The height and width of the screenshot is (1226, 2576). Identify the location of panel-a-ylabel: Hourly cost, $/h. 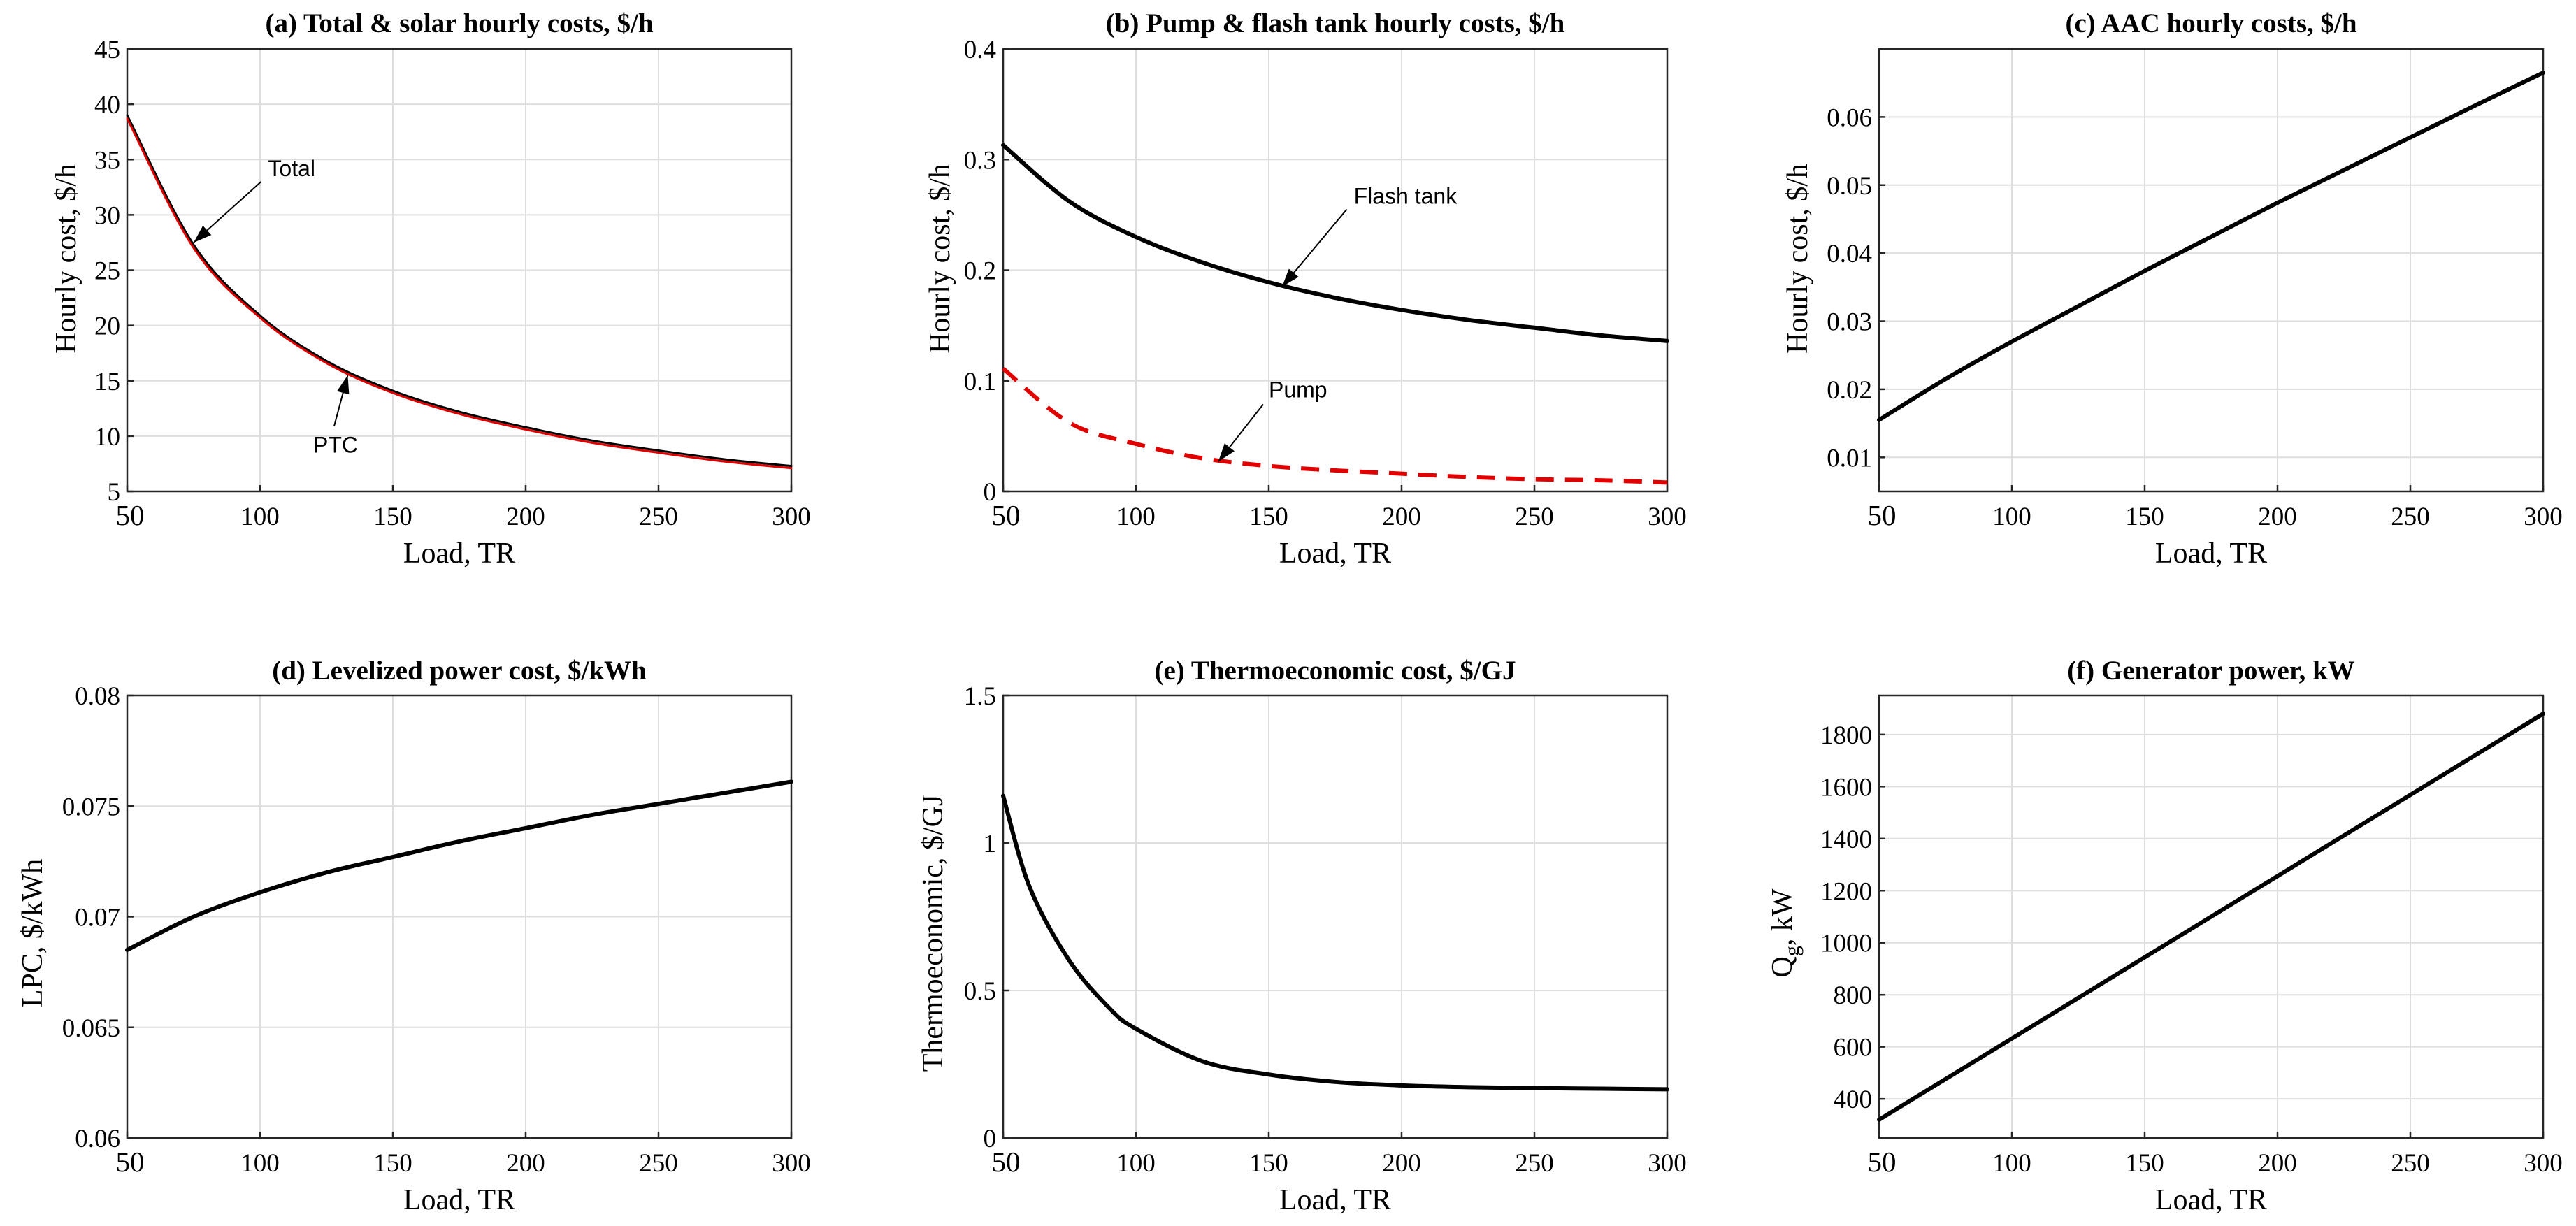
(66, 259).